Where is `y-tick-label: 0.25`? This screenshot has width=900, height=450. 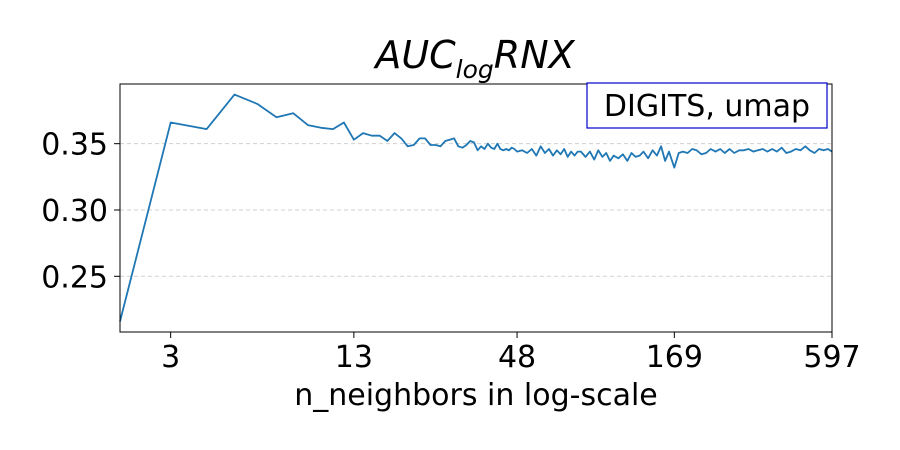 y-tick-label: 0.25 is located at coordinates (74, 277).